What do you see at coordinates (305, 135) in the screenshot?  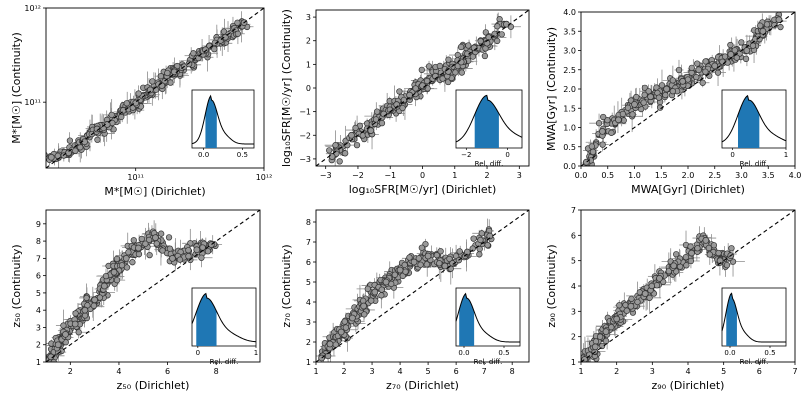 I see `y-tick-label: −2` at bounding box center [305, 135].